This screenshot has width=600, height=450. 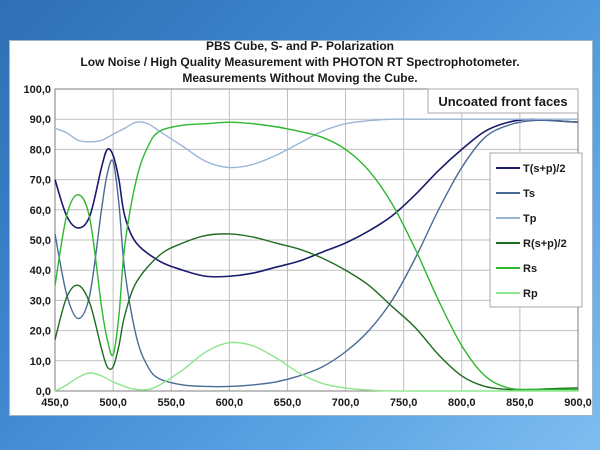 What do you see at coordinates (578, 403) in the screenshot?
I see `x-tick-label: 900,0` at bounding box center [578, 403].